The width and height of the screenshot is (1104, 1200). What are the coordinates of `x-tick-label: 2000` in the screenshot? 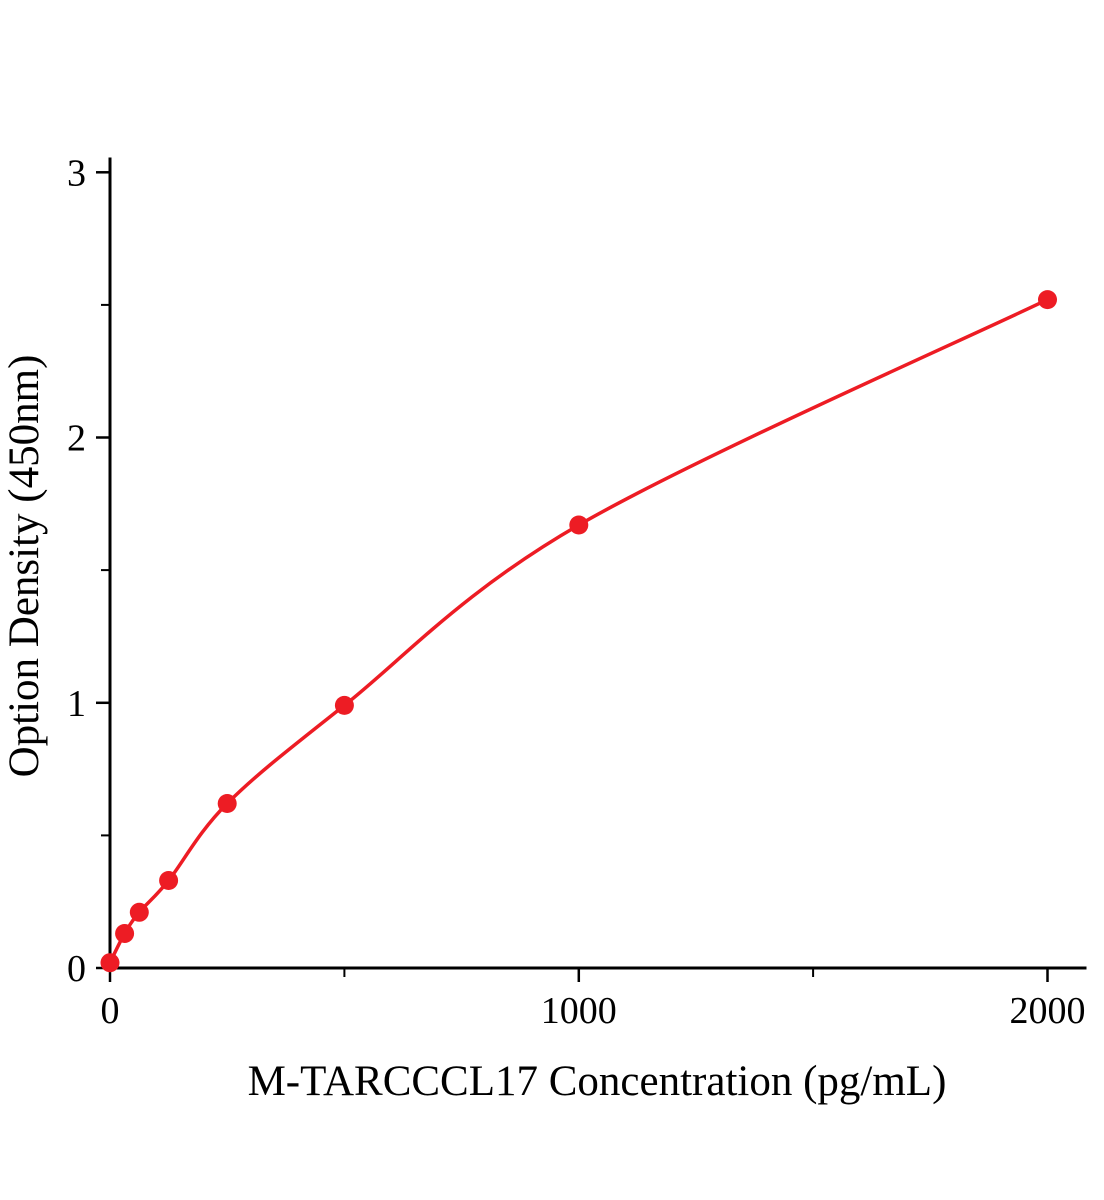 It's located at (1048, 1011).